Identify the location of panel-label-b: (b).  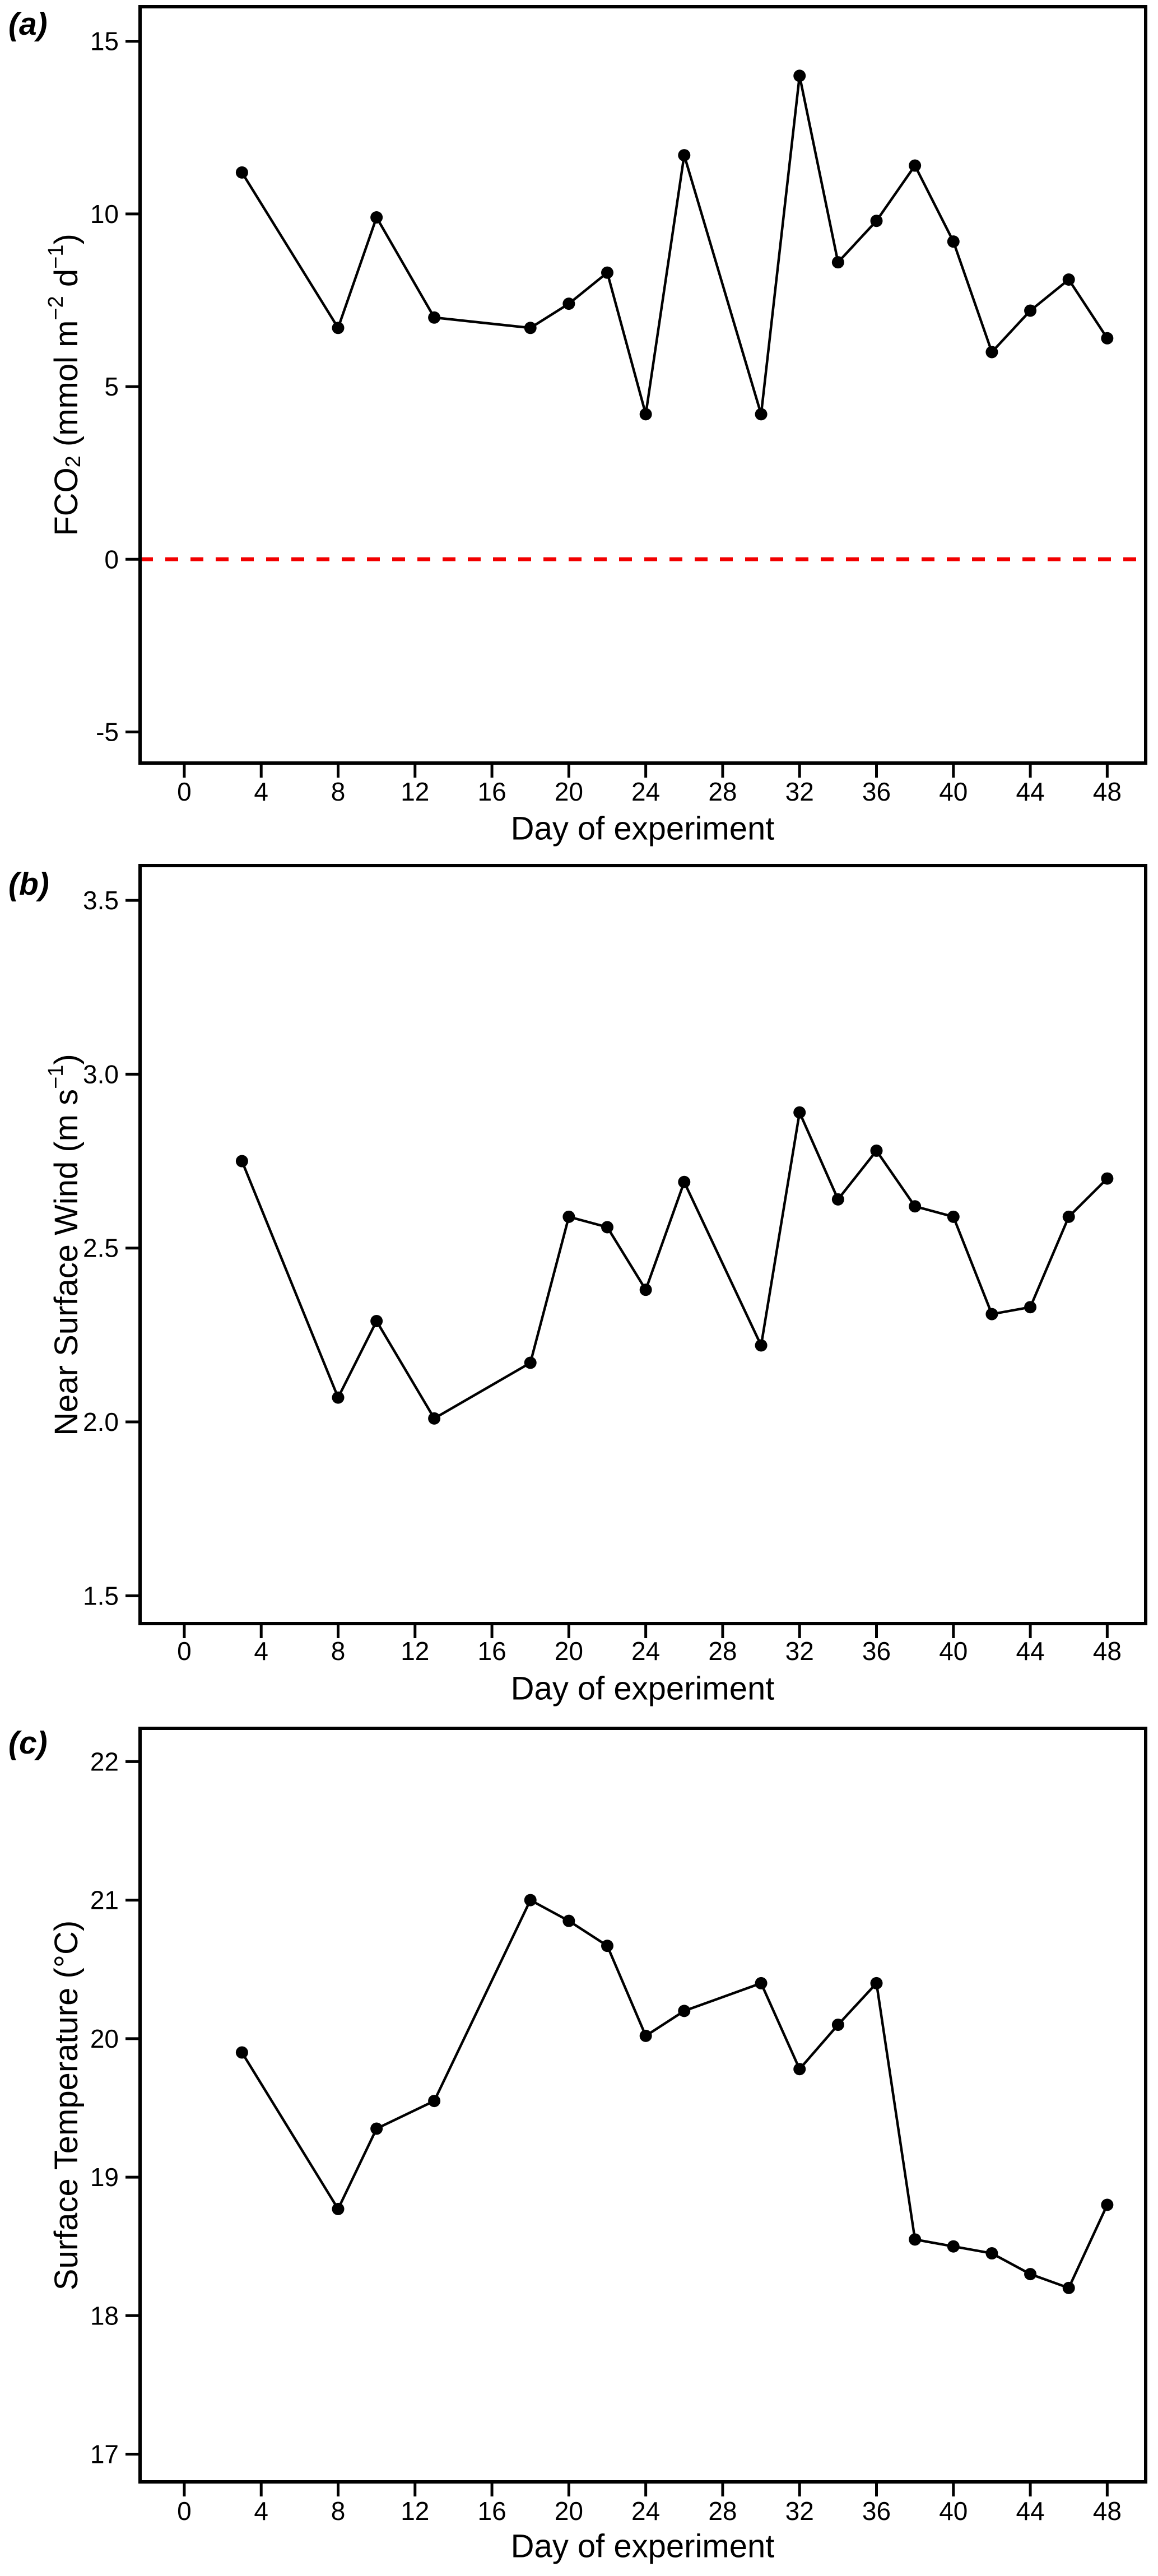
(28, 884).